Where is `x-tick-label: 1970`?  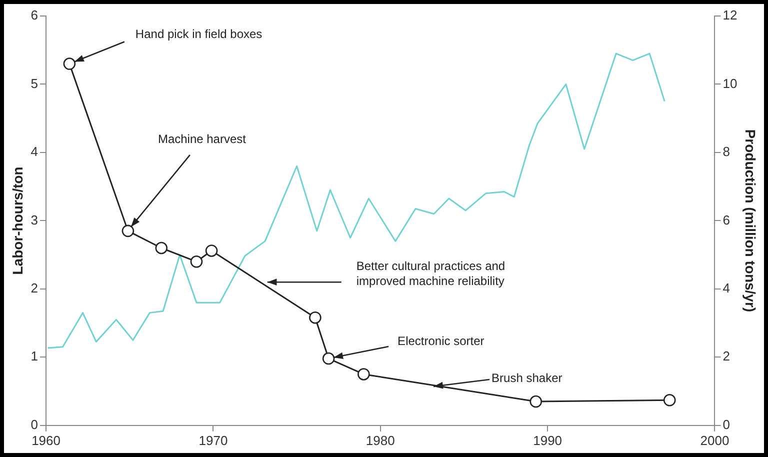
x-tick-label: 1970 is located at coordinates (213, 440).